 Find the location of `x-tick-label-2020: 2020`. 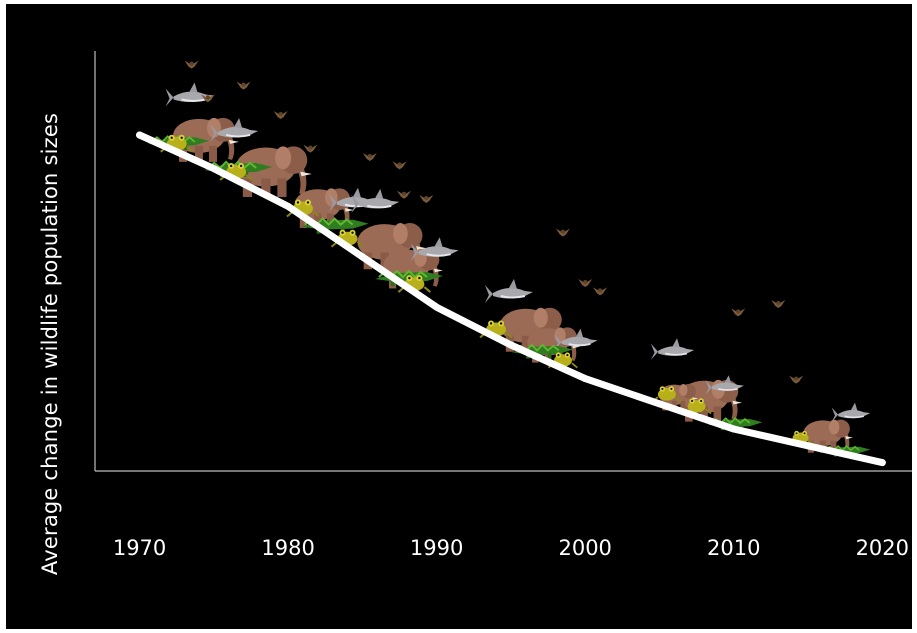

x-tick-label-2020: 2020 is located at coordinates (882, 548).